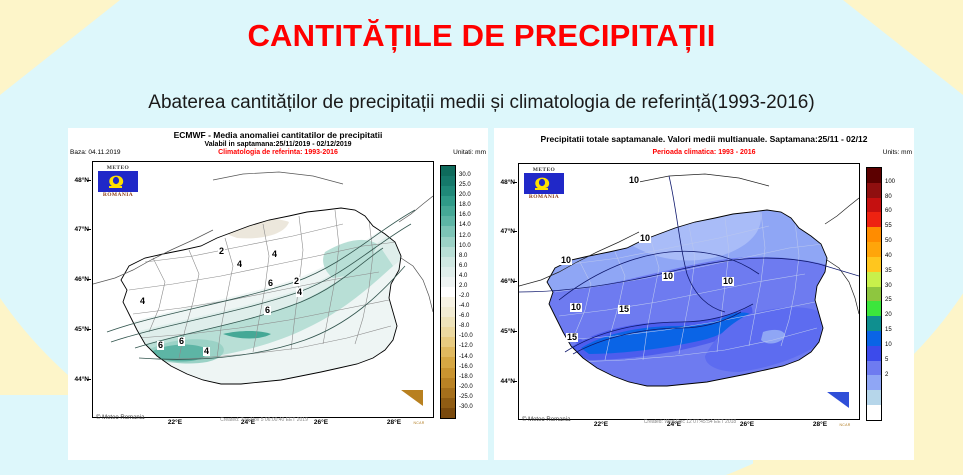 Image resolution: width=963 pixels, height=475 pixels. What do you see at coordinates (143, 301) in the screenshot?
I see `left-contour-label-10: 4` at bounding box center [143, 301].